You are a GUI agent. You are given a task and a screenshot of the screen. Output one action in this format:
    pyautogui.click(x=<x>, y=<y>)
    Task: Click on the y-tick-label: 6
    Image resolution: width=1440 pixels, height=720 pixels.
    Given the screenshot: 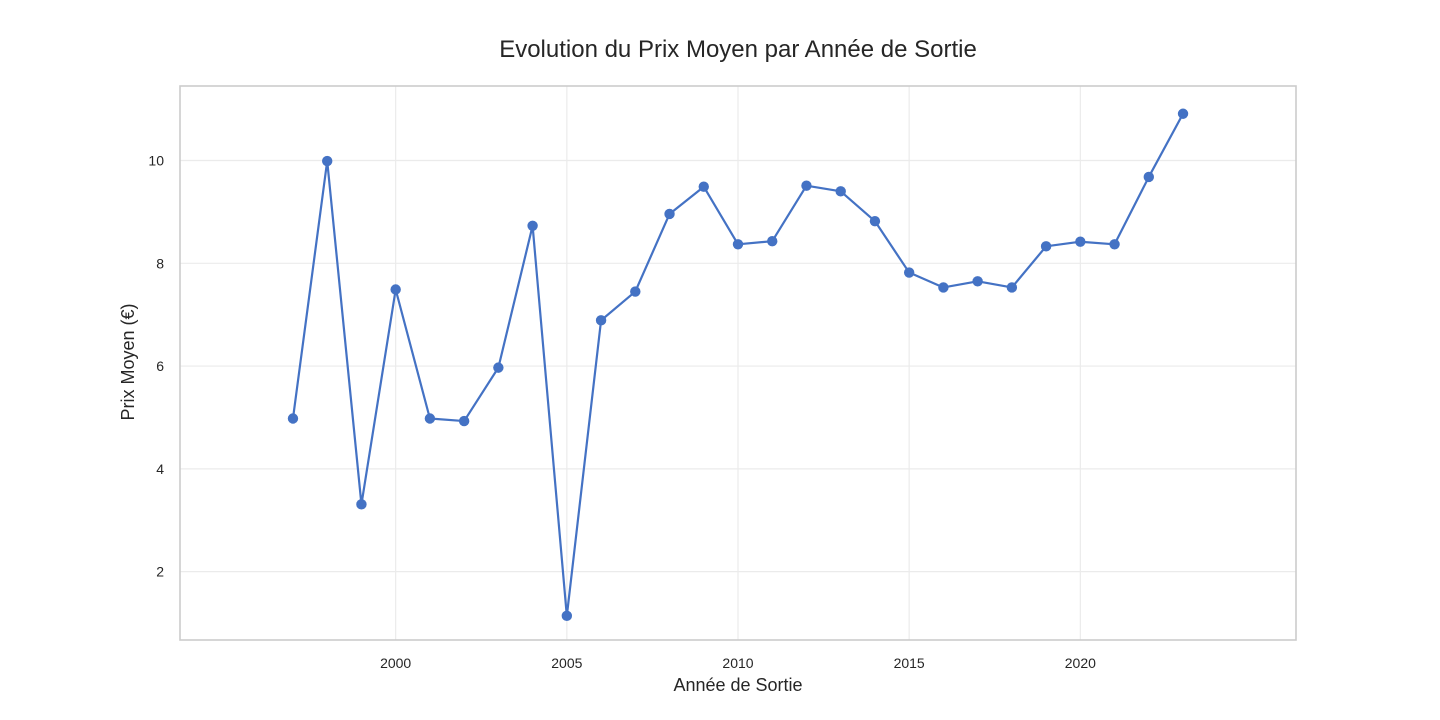 What is the action you would take?
    pyautogui.click(x=160, y=366)
    